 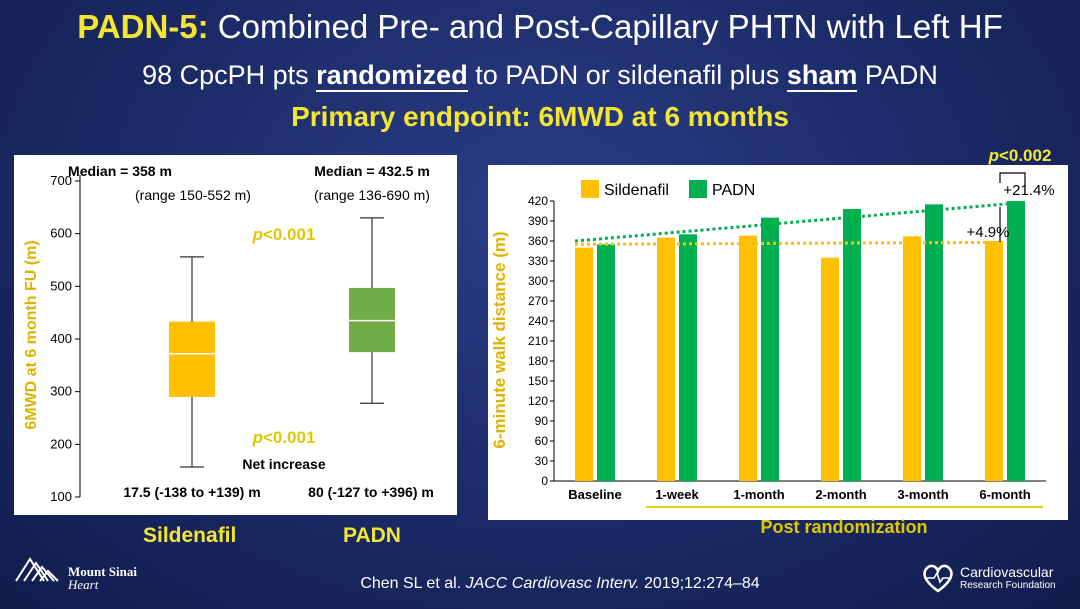 I want to click on barchart-tick-label: 150, so click(x=538, y=381).